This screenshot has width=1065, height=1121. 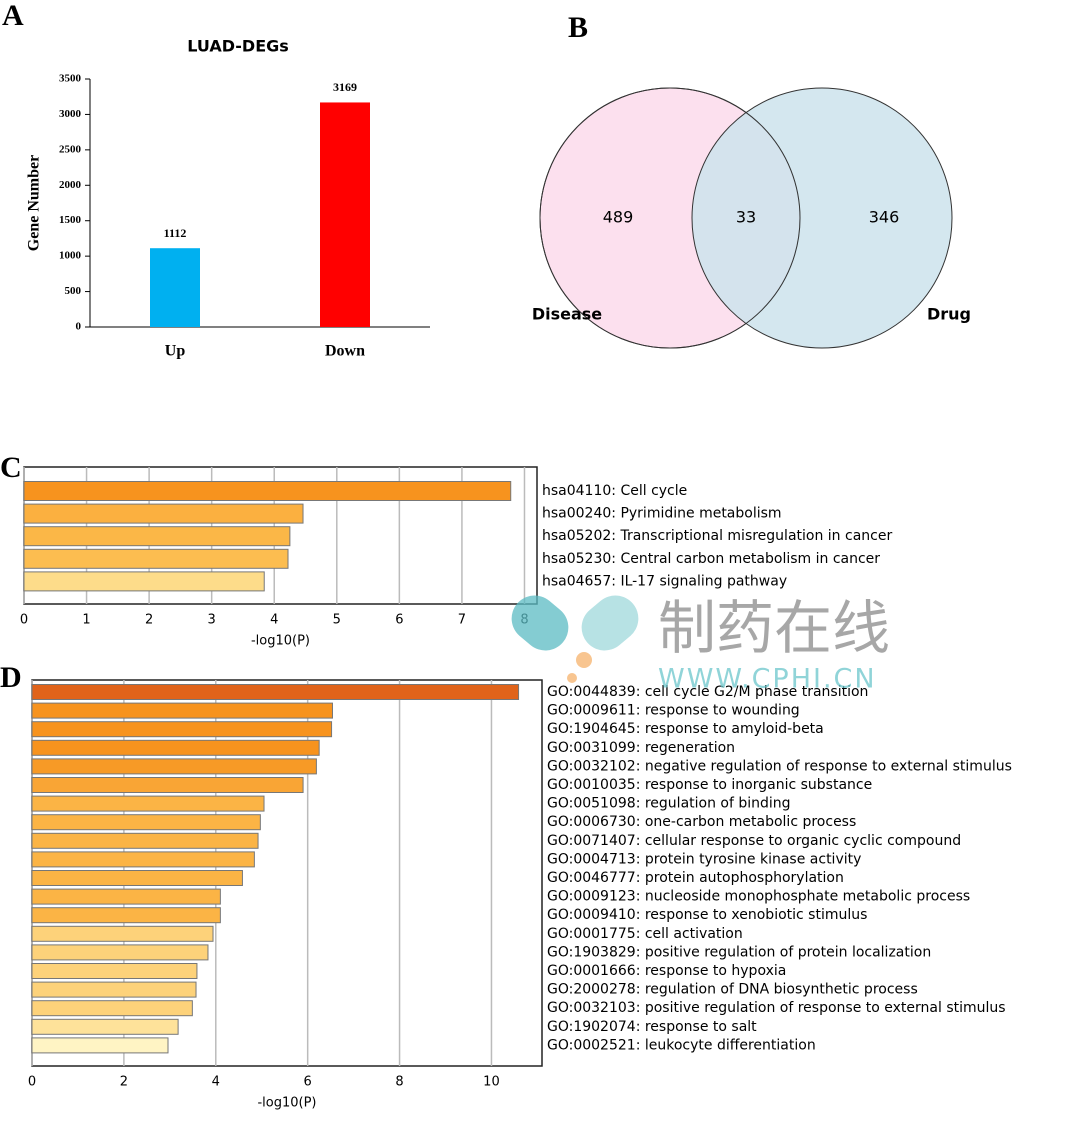 What do you see at coordinates (212, 620) in the screenshot?
I see `x-tick-label: 3` at bounding box center [212, 620].